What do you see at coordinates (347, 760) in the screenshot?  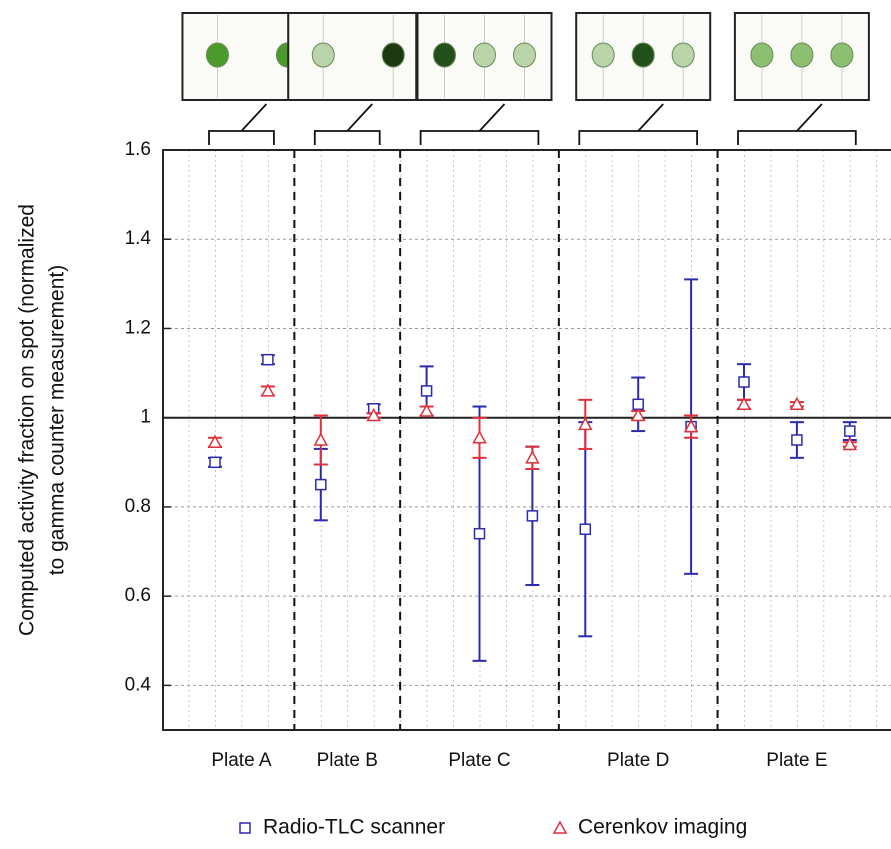 I see `x-category-label: Plate B` at bounding box center [347, 760].